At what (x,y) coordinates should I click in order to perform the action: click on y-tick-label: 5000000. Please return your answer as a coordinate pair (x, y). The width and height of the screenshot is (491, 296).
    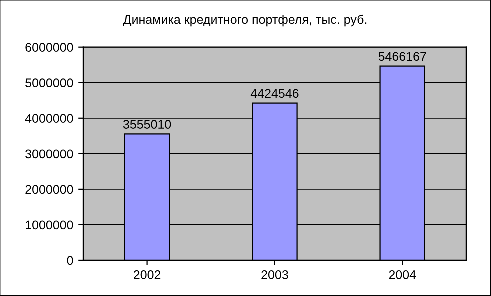
    Looking at the image, I should click on (50, 83).